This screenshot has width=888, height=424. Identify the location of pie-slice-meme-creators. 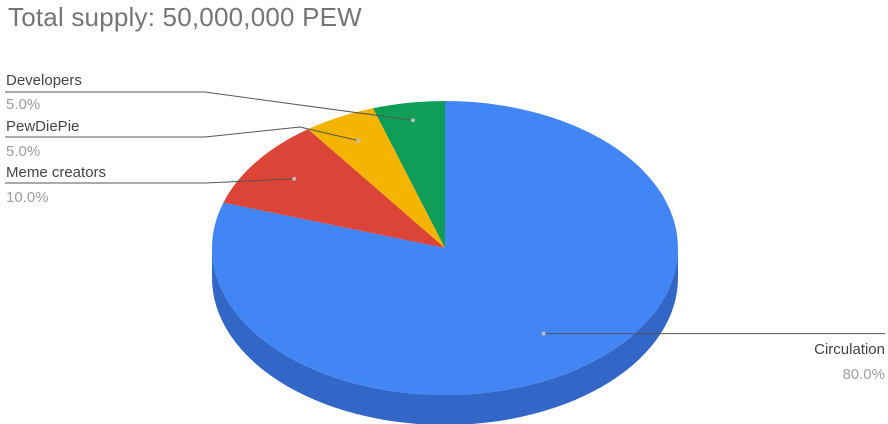
(334, 188).